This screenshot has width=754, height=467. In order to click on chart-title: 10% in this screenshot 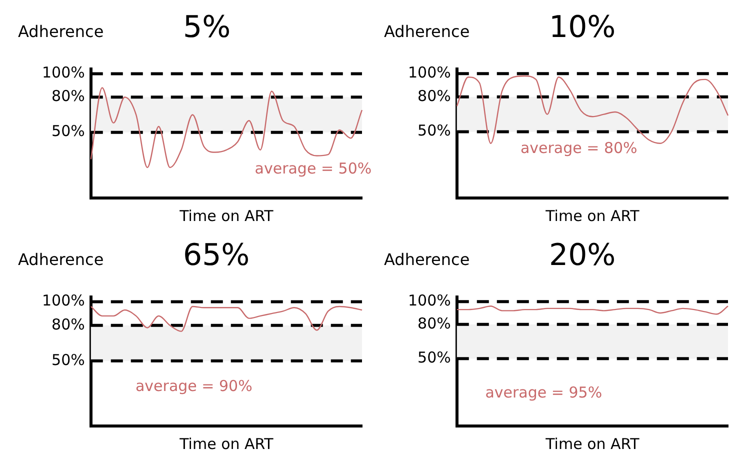, I will do `click(582, 27)`.